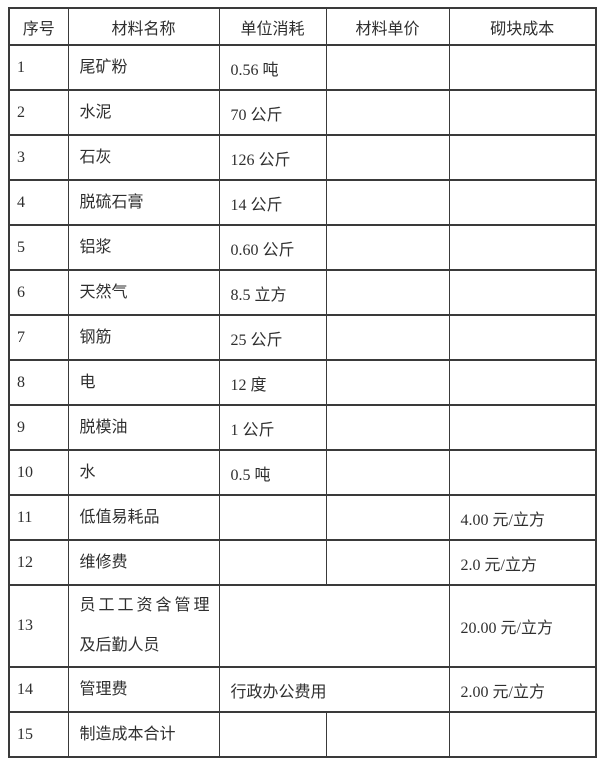 This screenshot has height=759, width=600. What do you see at coordinates (387, 26) in the screenshot?
I see `column-header-material-unit-price: 材料单价` at bounding box center [387, 26].